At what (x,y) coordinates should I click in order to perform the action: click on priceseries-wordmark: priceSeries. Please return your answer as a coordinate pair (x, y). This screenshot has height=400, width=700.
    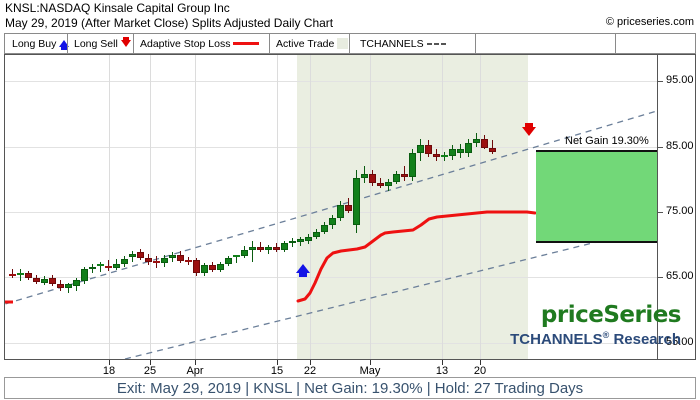
    Looking at the image, I should click on (611, 315).